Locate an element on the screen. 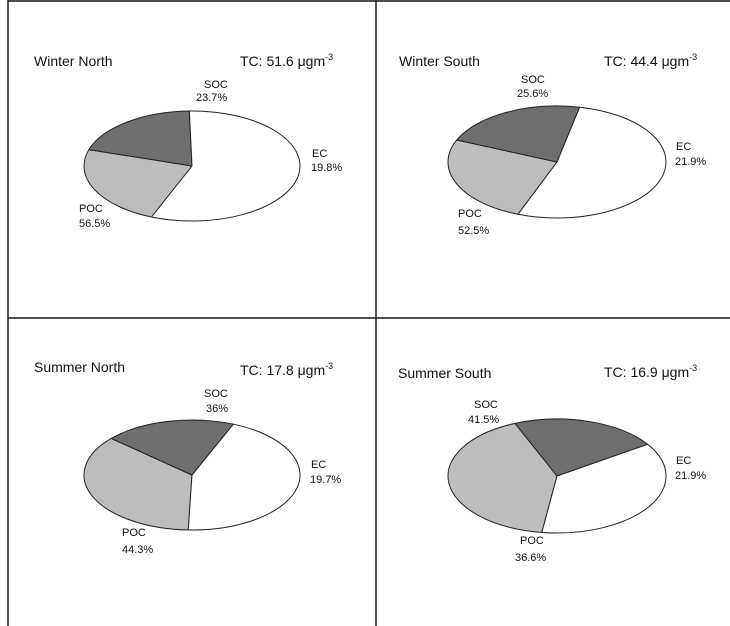 The image size is (730, 626). slice-label-ec-value: 19.7% is located at coordinates (325, 480).